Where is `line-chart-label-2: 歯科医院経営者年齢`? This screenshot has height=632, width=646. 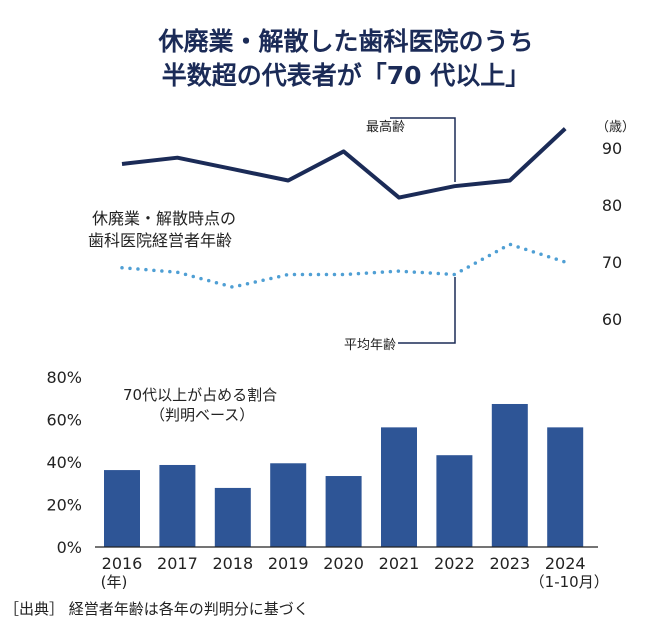
line-chart-label-2: 歯科医院経営者年齢 is located at coordinates (160, 240).